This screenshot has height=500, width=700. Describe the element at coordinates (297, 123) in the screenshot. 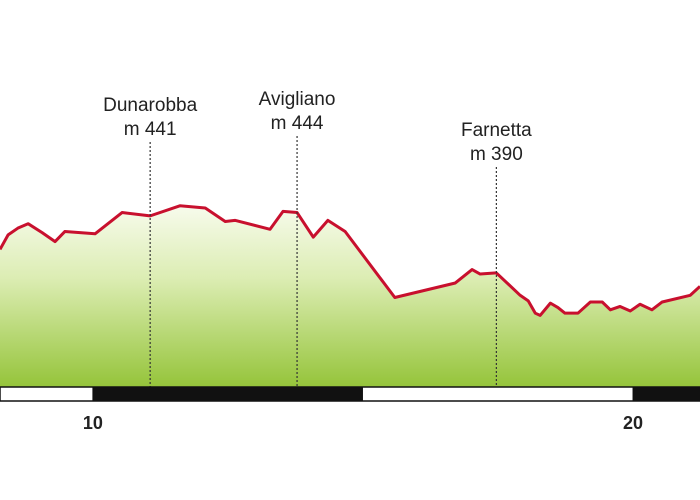

I see `waypoint-elevation: m 444` at that location.